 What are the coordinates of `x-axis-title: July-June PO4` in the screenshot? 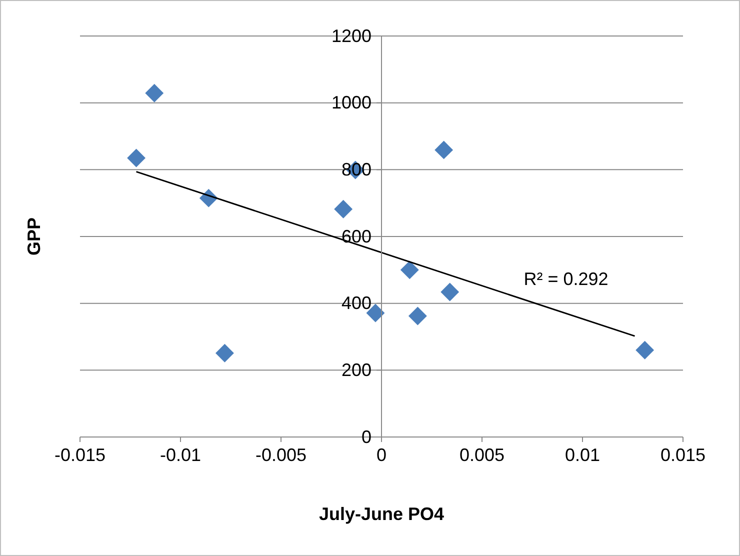 It's located at (381, 514).